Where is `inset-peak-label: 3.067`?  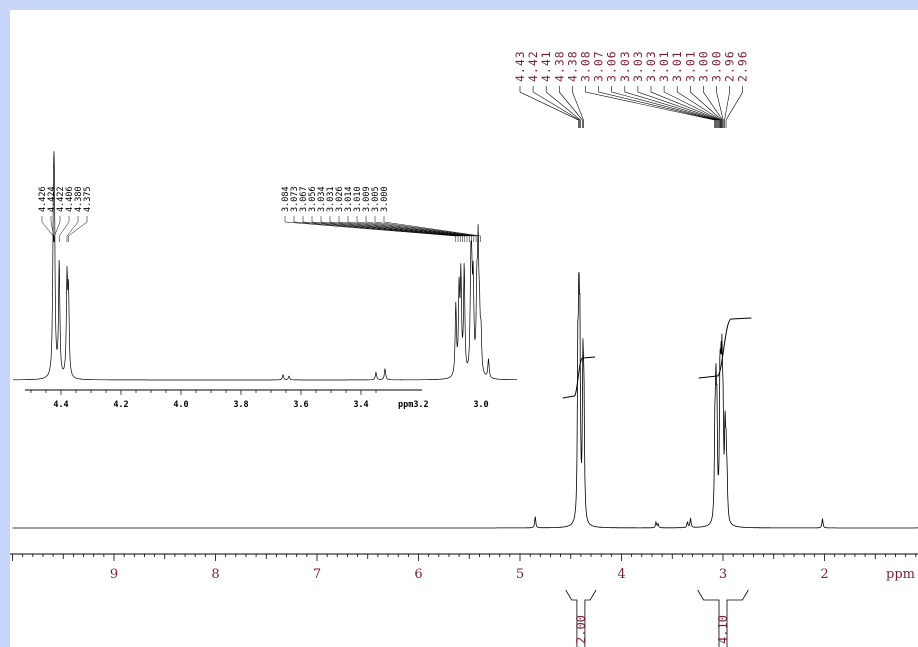 inset-peak-label: 3.067 is located at coordinates (304, 199).